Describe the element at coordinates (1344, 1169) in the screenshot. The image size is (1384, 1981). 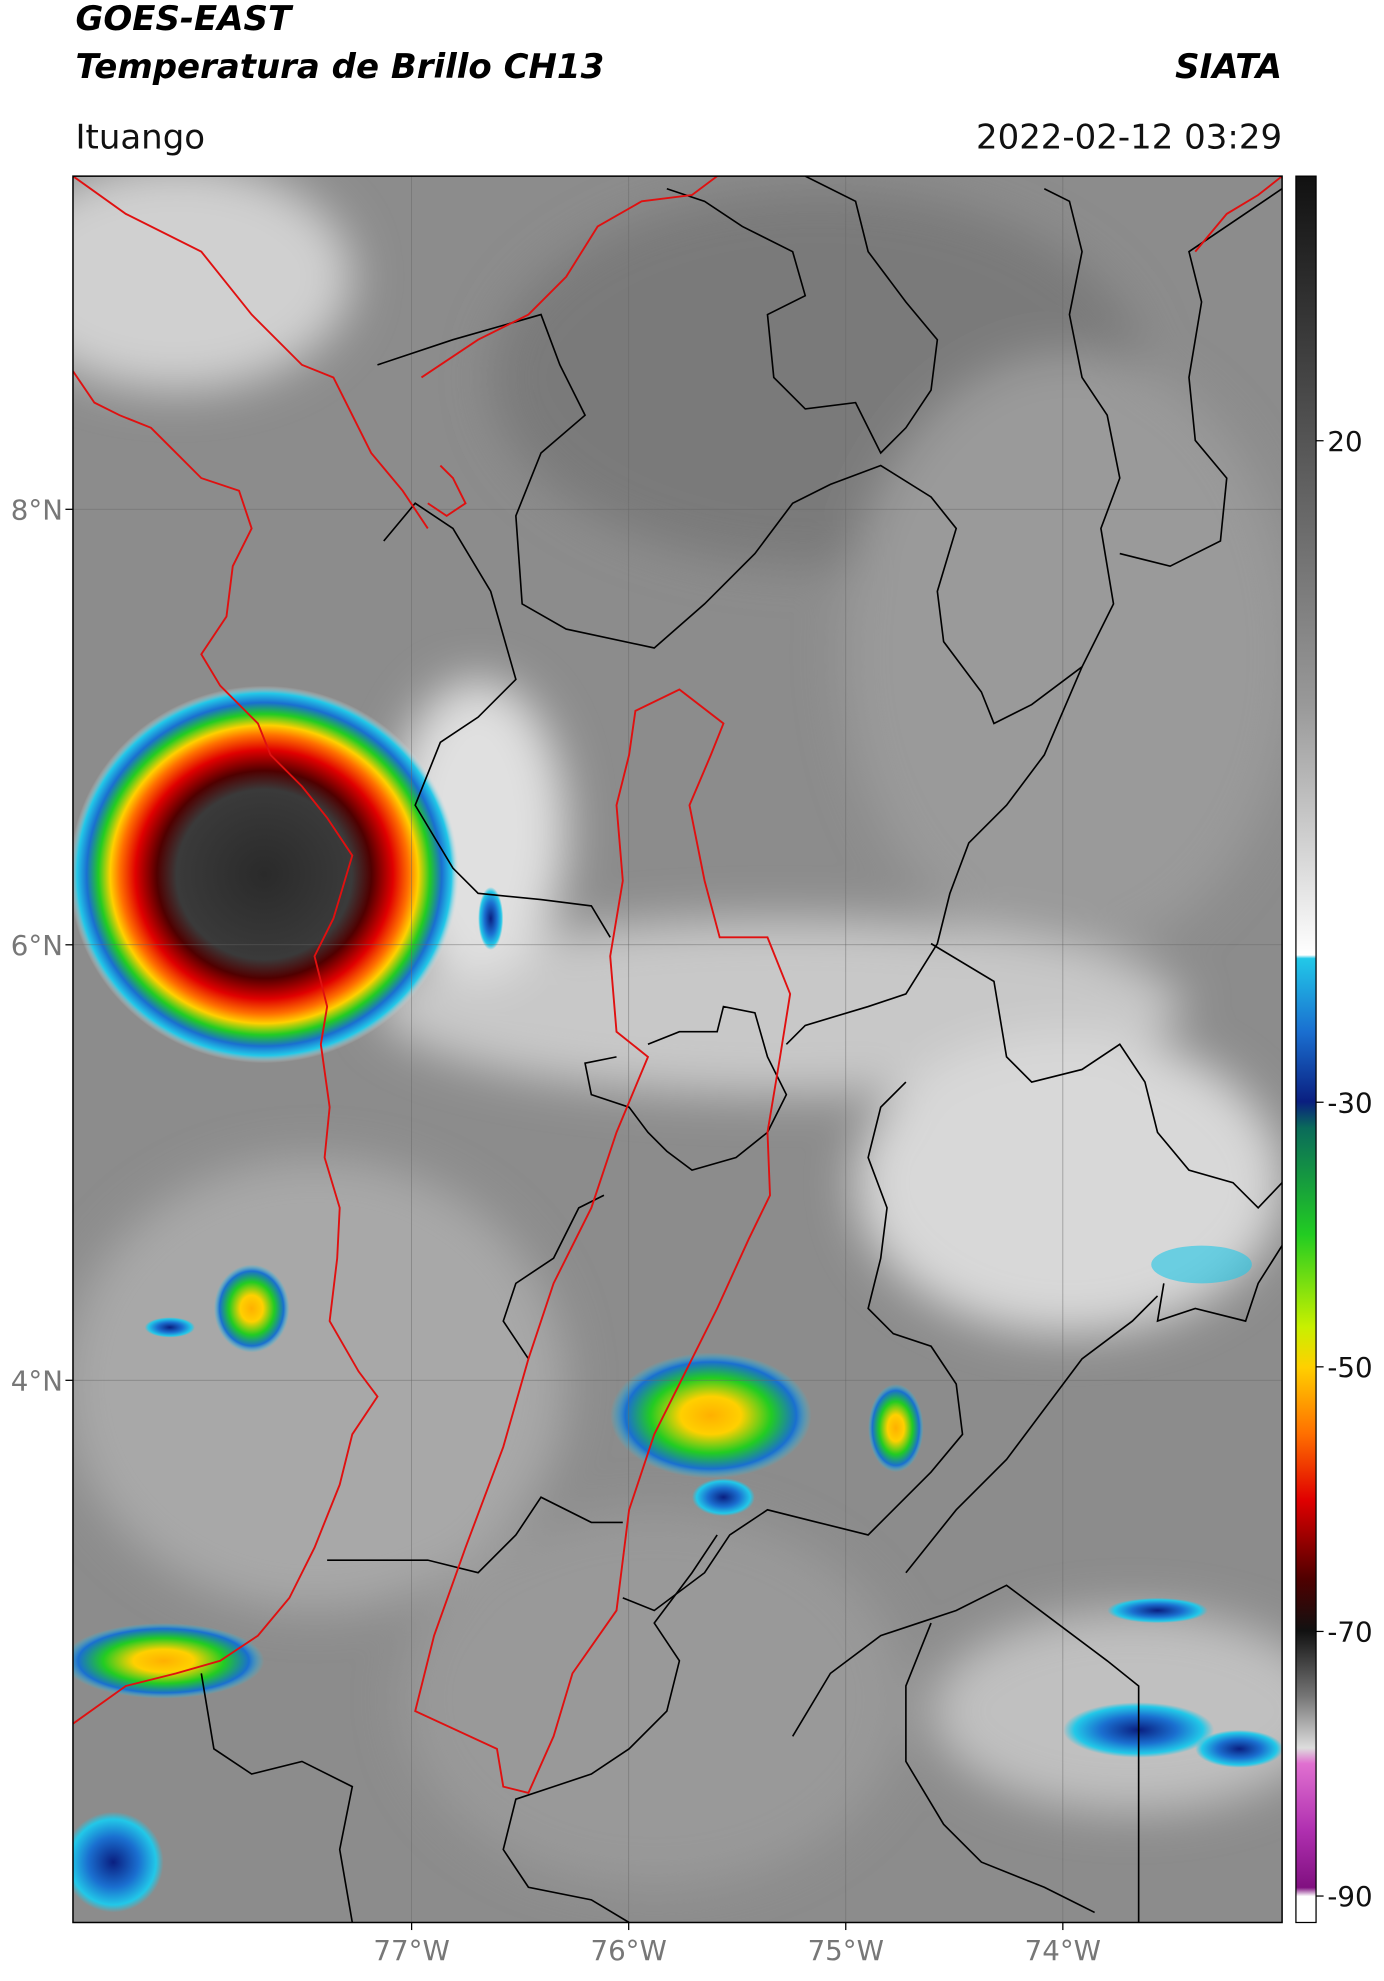
I see `colorbar-ticks: 20 -30 -50 -70 -90` at that location.